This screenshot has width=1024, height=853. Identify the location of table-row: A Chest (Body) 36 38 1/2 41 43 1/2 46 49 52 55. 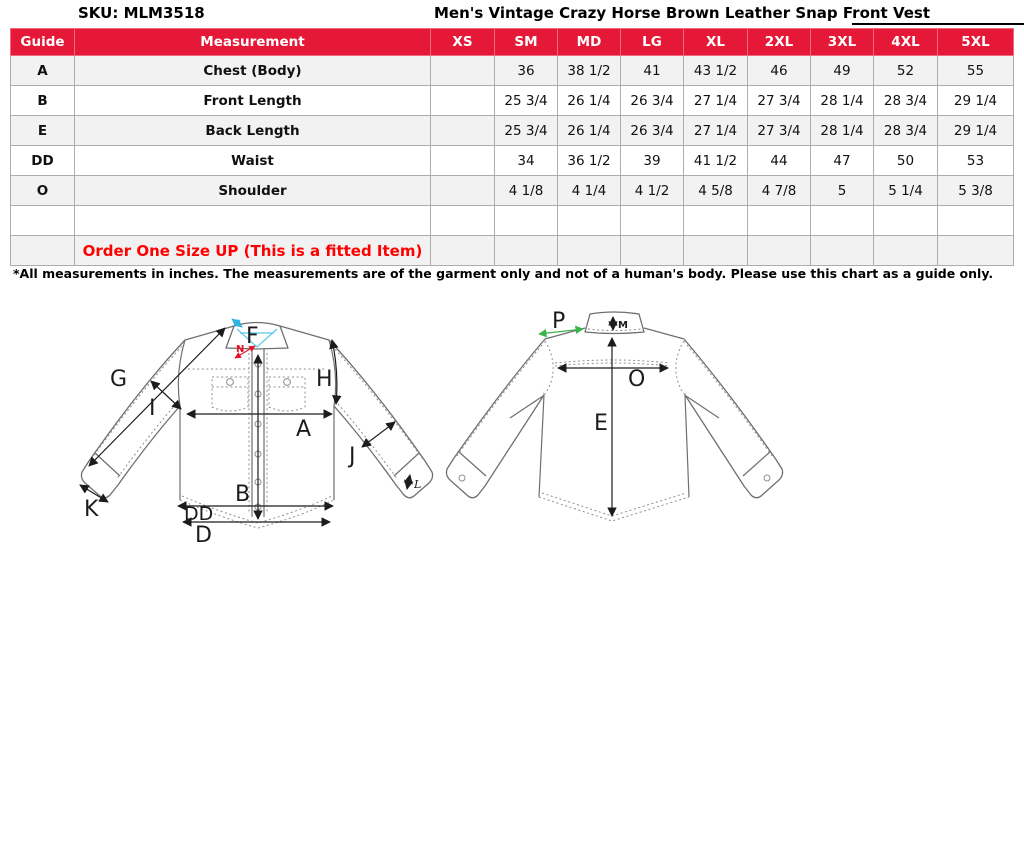
(512, 70).